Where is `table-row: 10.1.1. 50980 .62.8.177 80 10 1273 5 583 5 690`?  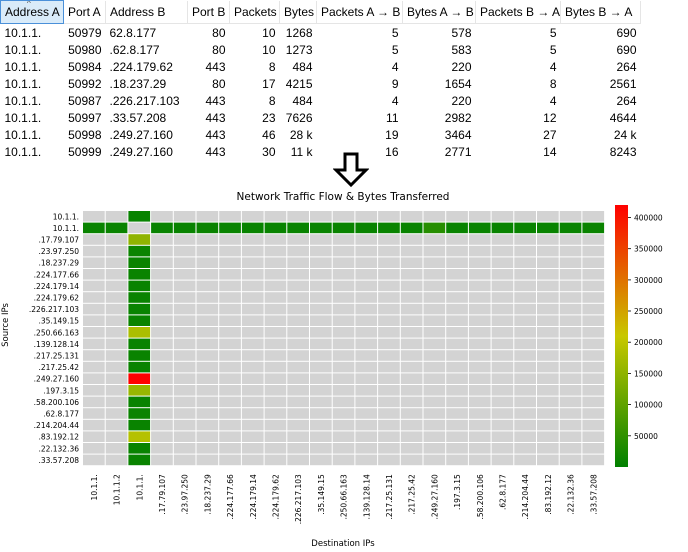
table-row: 10.1.1. 50980 .62.8.177 80 10 1273 5 583 5 690 is located at coordinates (321, 49).